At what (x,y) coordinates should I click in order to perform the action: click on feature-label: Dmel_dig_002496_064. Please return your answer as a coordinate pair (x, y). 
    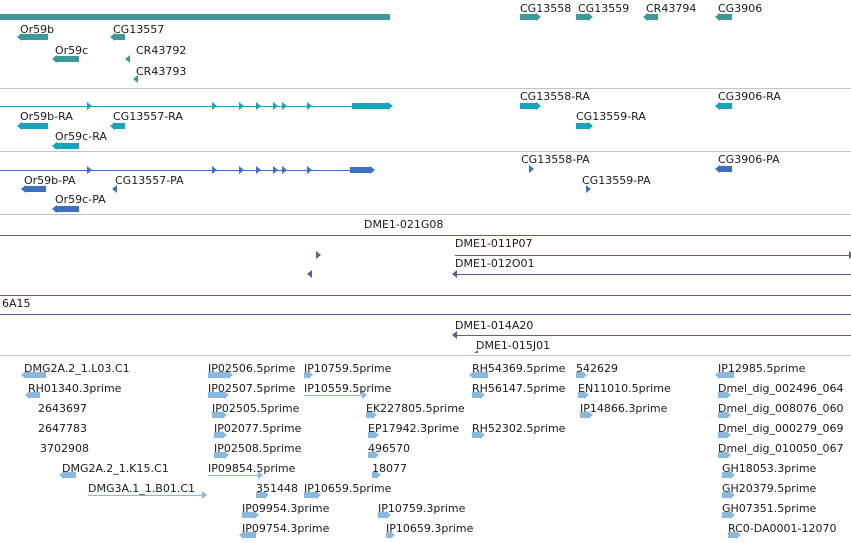
    Looking at the image, I should click on (781, 388).